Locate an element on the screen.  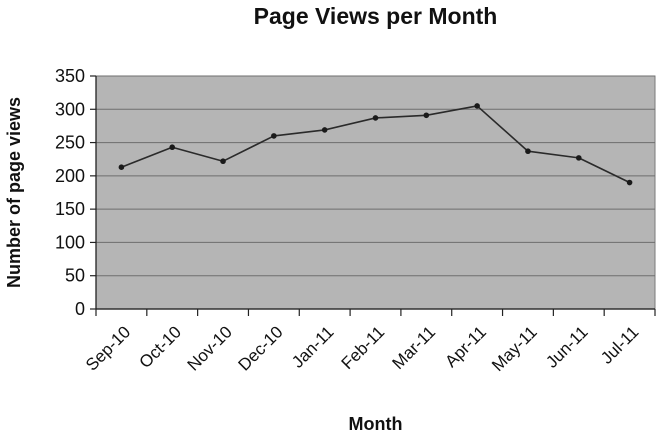
x-tick-label: Jul-11 is located at coordinates (619, 344).